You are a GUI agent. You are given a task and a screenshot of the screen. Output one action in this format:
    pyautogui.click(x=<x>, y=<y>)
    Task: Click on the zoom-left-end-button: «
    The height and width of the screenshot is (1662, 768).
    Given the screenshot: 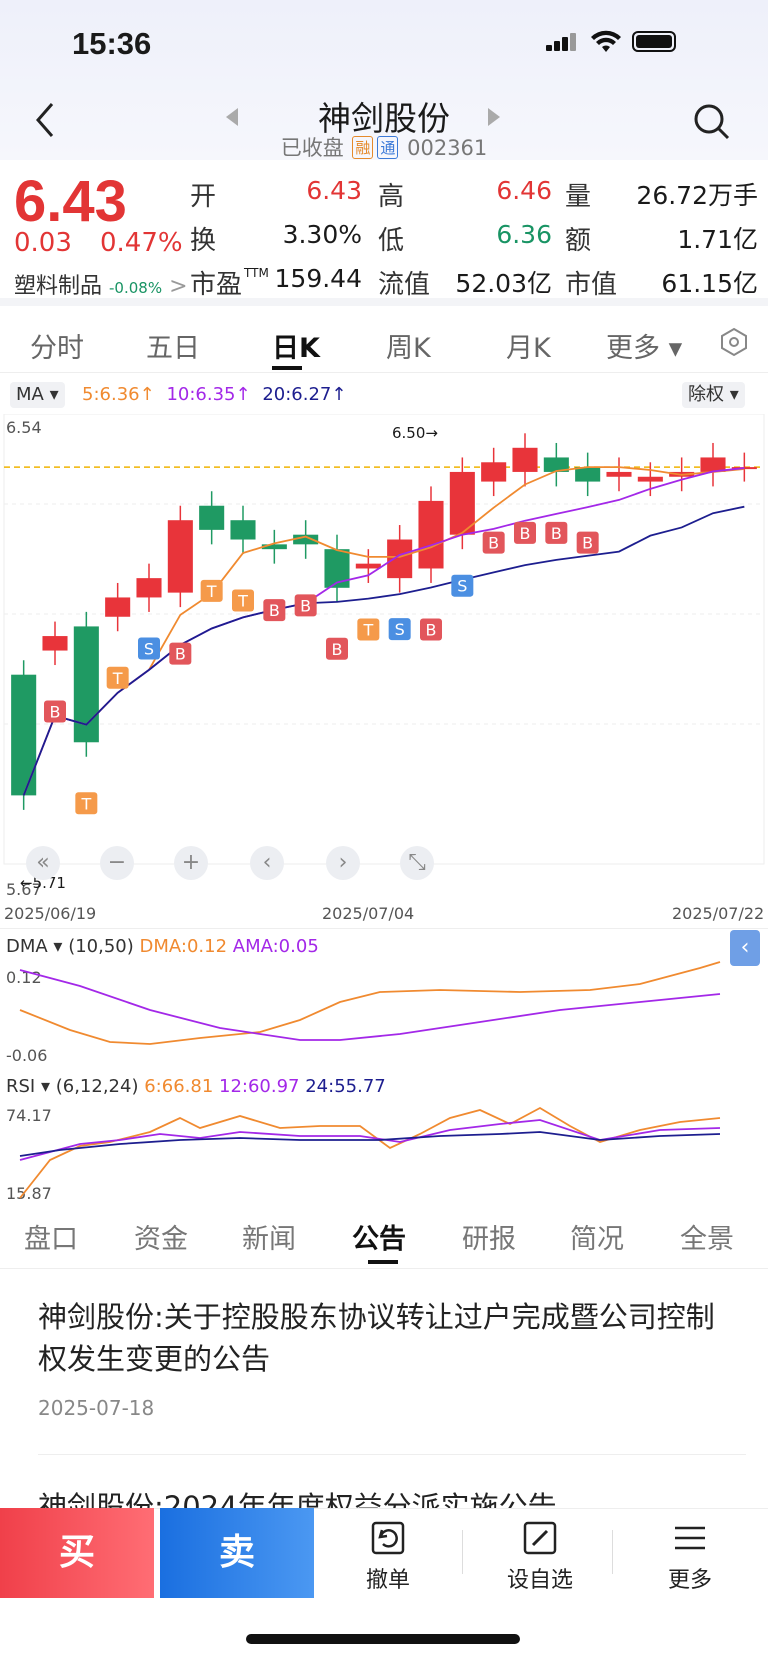 What is the action you would take?
    pyautogui.click(x=43, y=863)
    